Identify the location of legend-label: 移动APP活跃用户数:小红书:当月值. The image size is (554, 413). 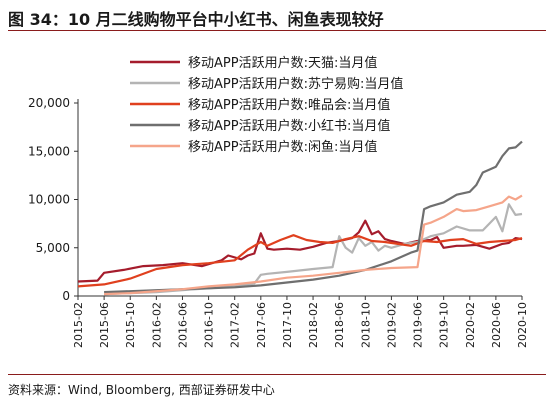
(289, 126).